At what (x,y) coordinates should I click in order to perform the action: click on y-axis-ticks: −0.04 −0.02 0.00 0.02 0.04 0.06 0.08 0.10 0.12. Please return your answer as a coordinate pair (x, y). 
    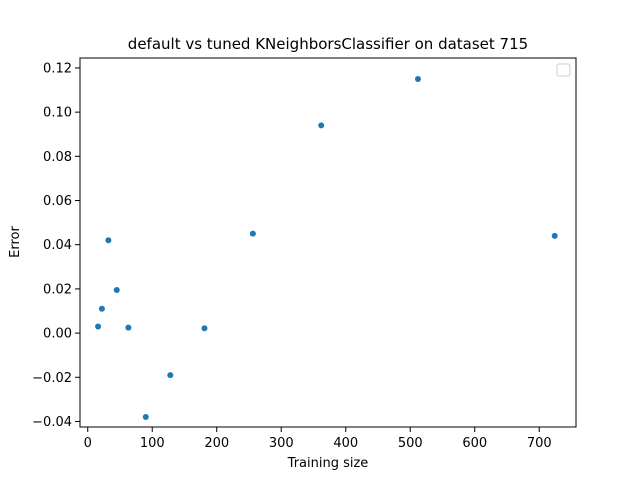
    Looking at the image, I should click on (56, 245).